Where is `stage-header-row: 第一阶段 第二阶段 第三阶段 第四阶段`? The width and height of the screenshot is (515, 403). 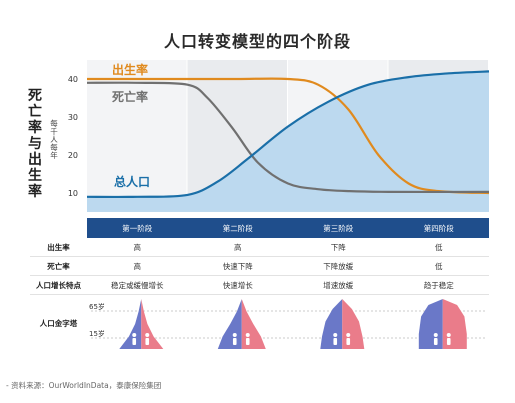 stage-header-row: 第一阶段 第二阶段 第三阶段 第四阶段 is located at coordinates (259, 228).